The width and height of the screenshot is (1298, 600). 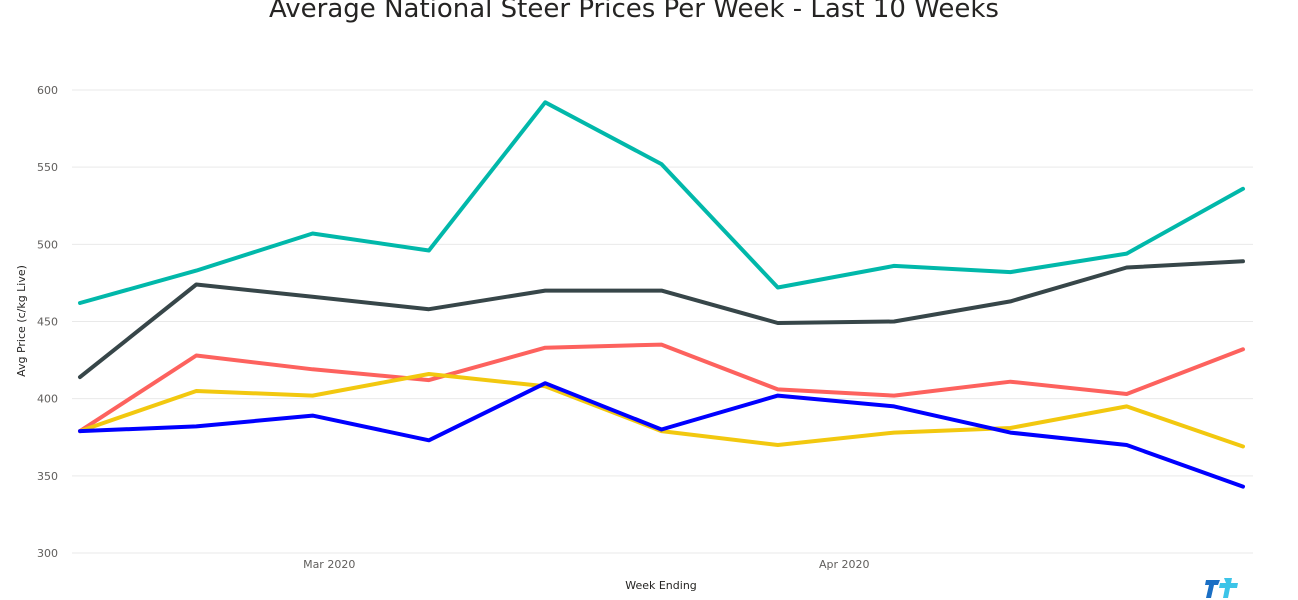 What do you see at coordinates (47, 244) in the screenshot?
I see `y-tick-label: 500` at bounding box center [47, 244].